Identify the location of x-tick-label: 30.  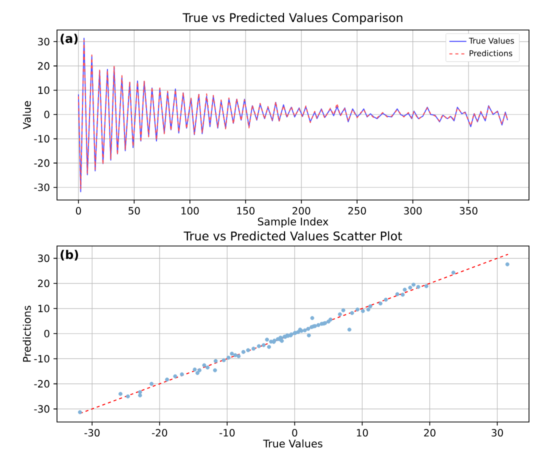
(497, 432).